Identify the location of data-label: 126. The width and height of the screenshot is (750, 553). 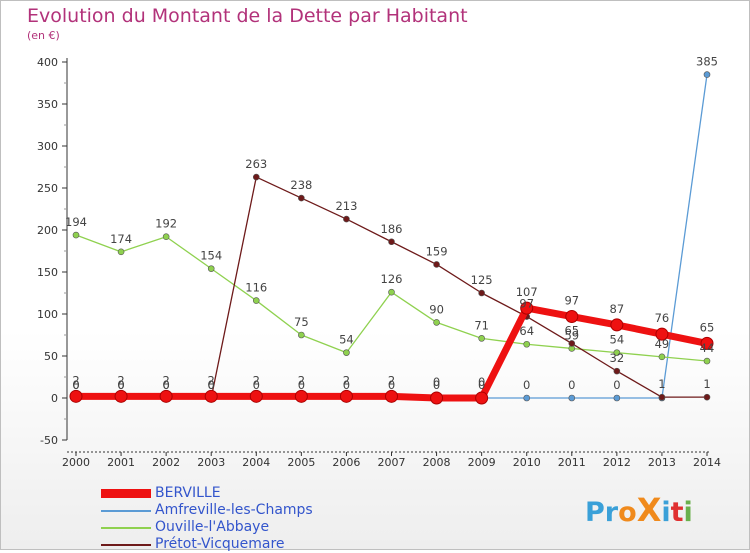
(392, 279).